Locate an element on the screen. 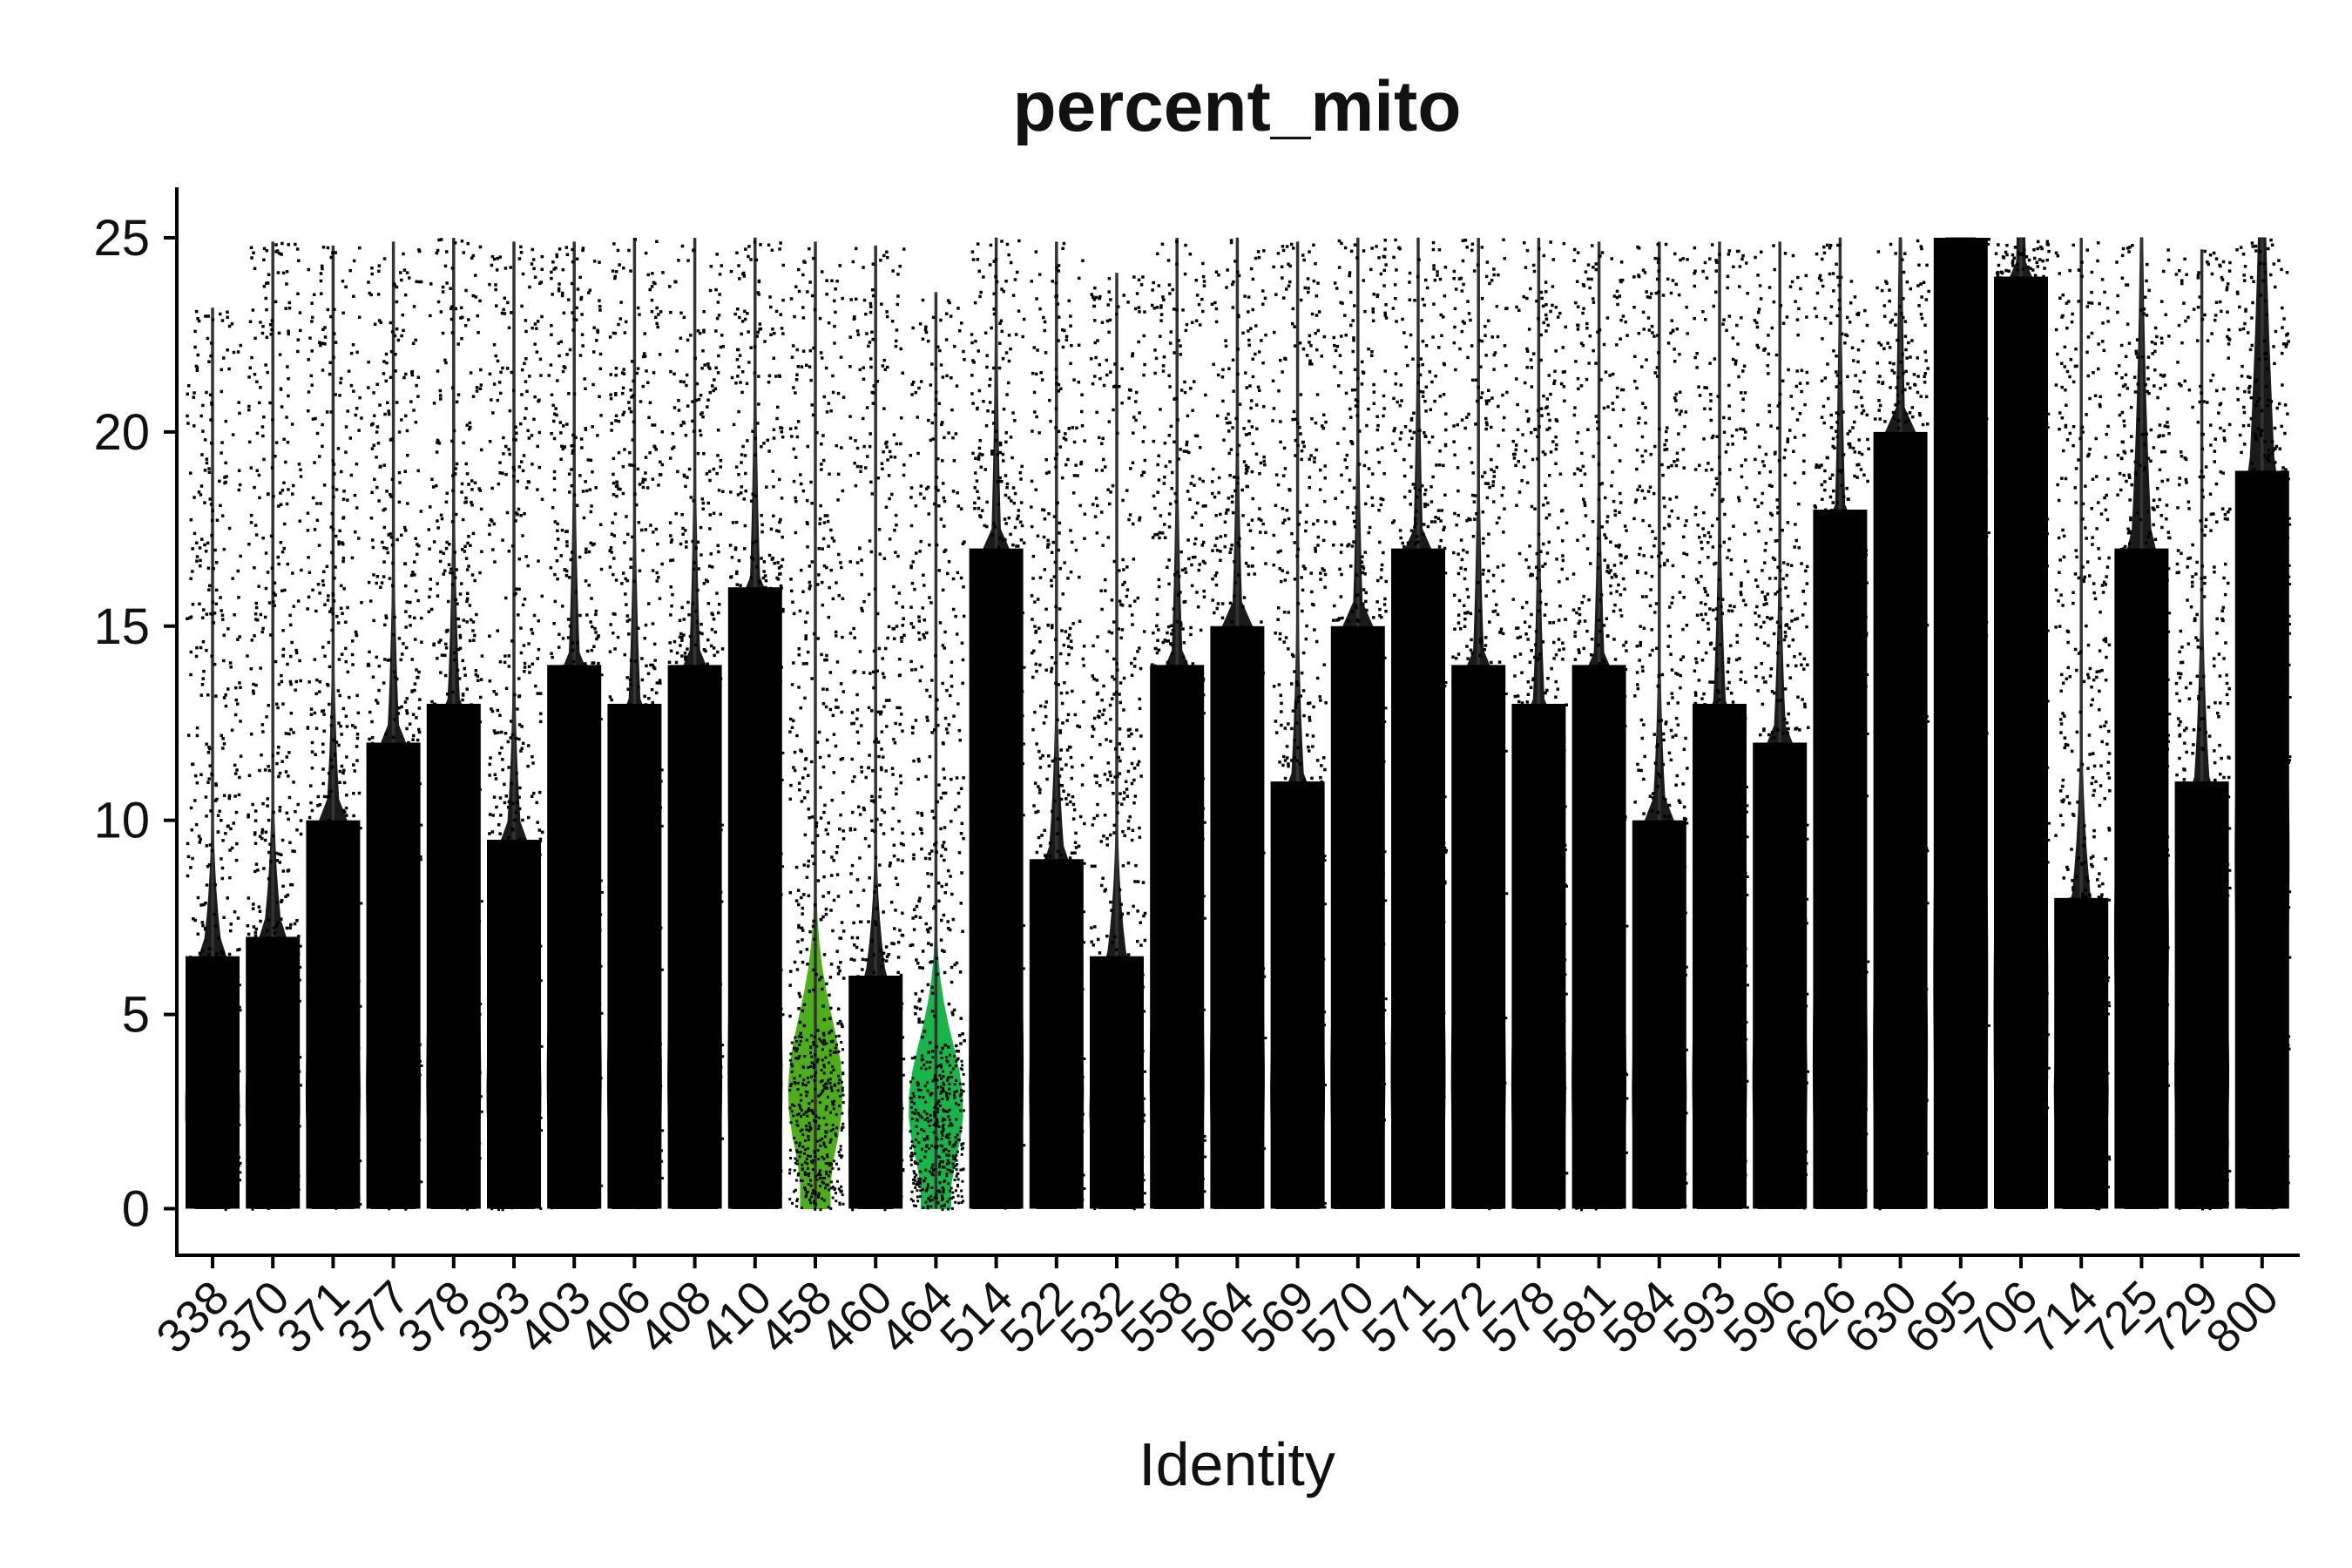 This screenshot has width=2352, height=1568. y-tick-label: 5 is located at coordinates (136, 1015).